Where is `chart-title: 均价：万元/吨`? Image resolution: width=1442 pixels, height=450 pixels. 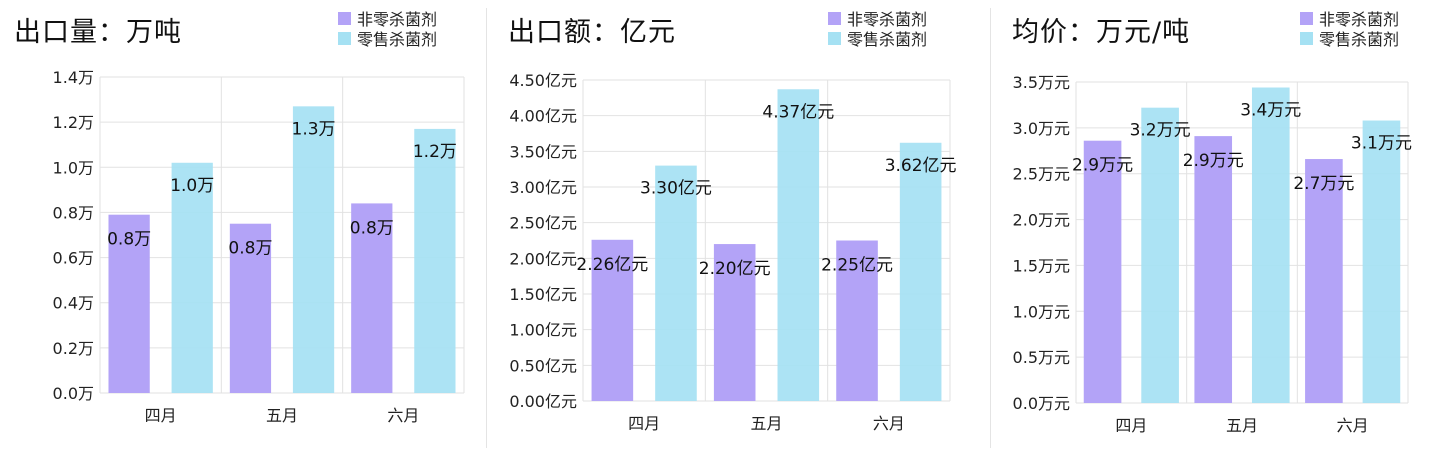
chart-title: 均价：万元/吨 is located at coordinates (1101, 32).